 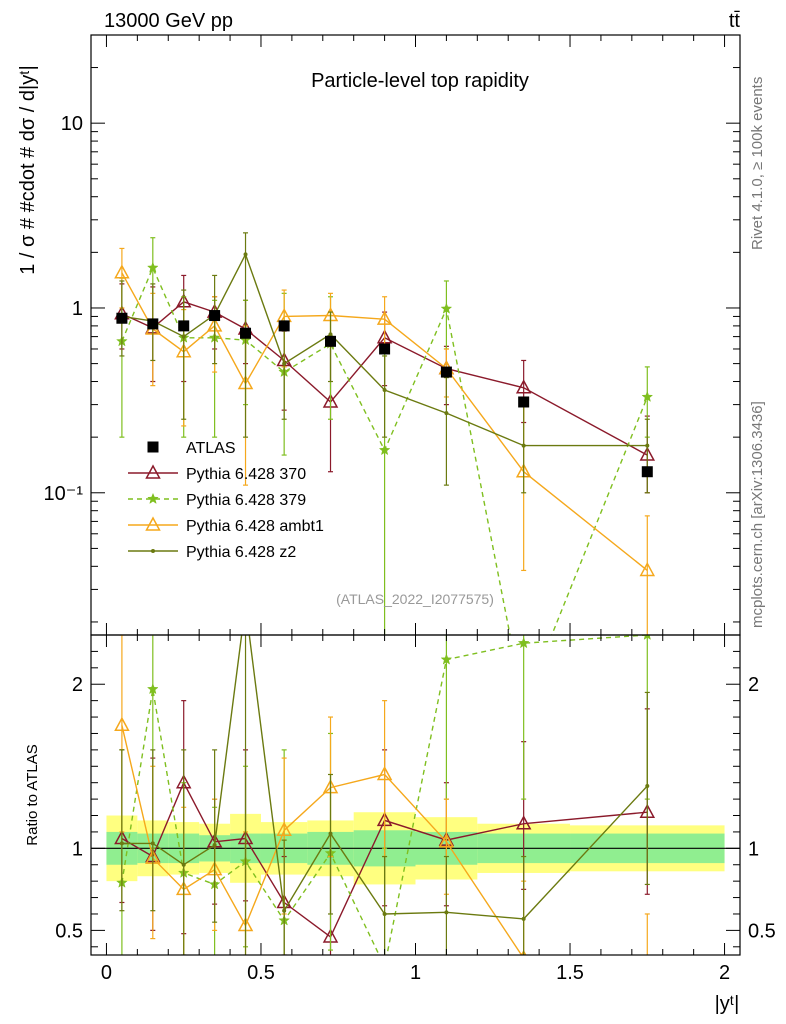 I want to click on legend-item: Pythia 6.428 370, so click(x=217, y=473).